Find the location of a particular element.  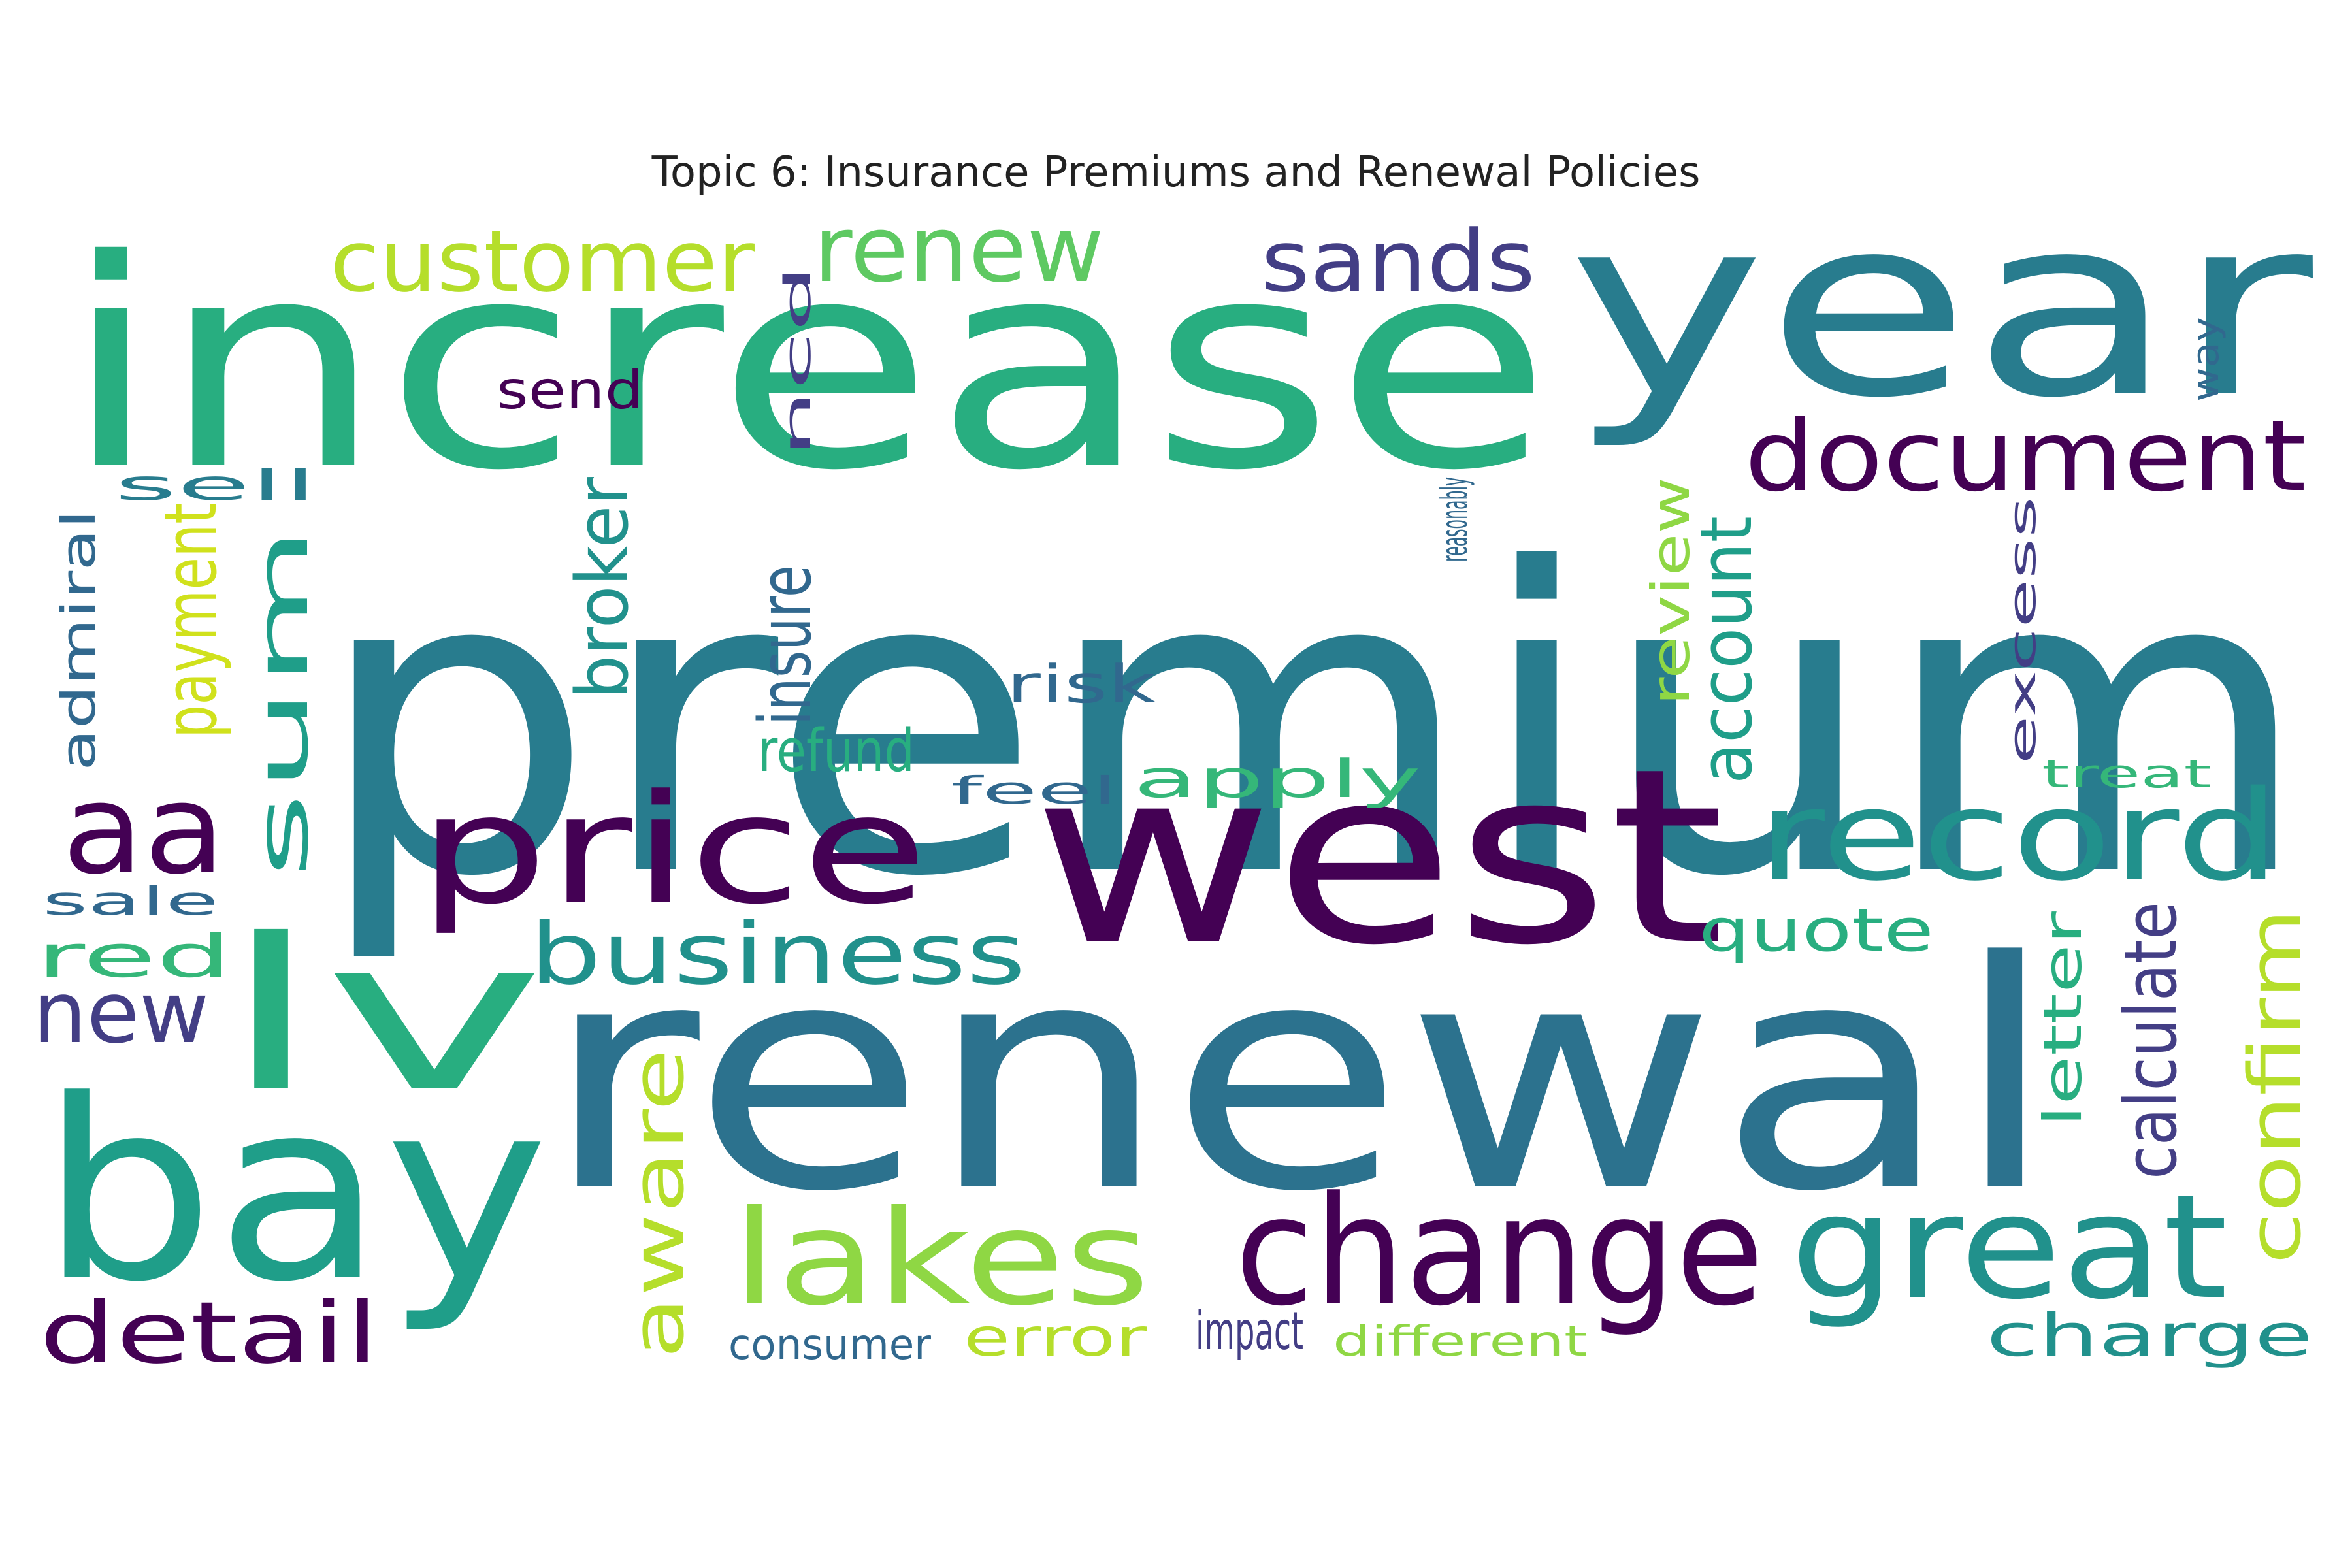

word-risk: payment is located at coordinates (191, 620).